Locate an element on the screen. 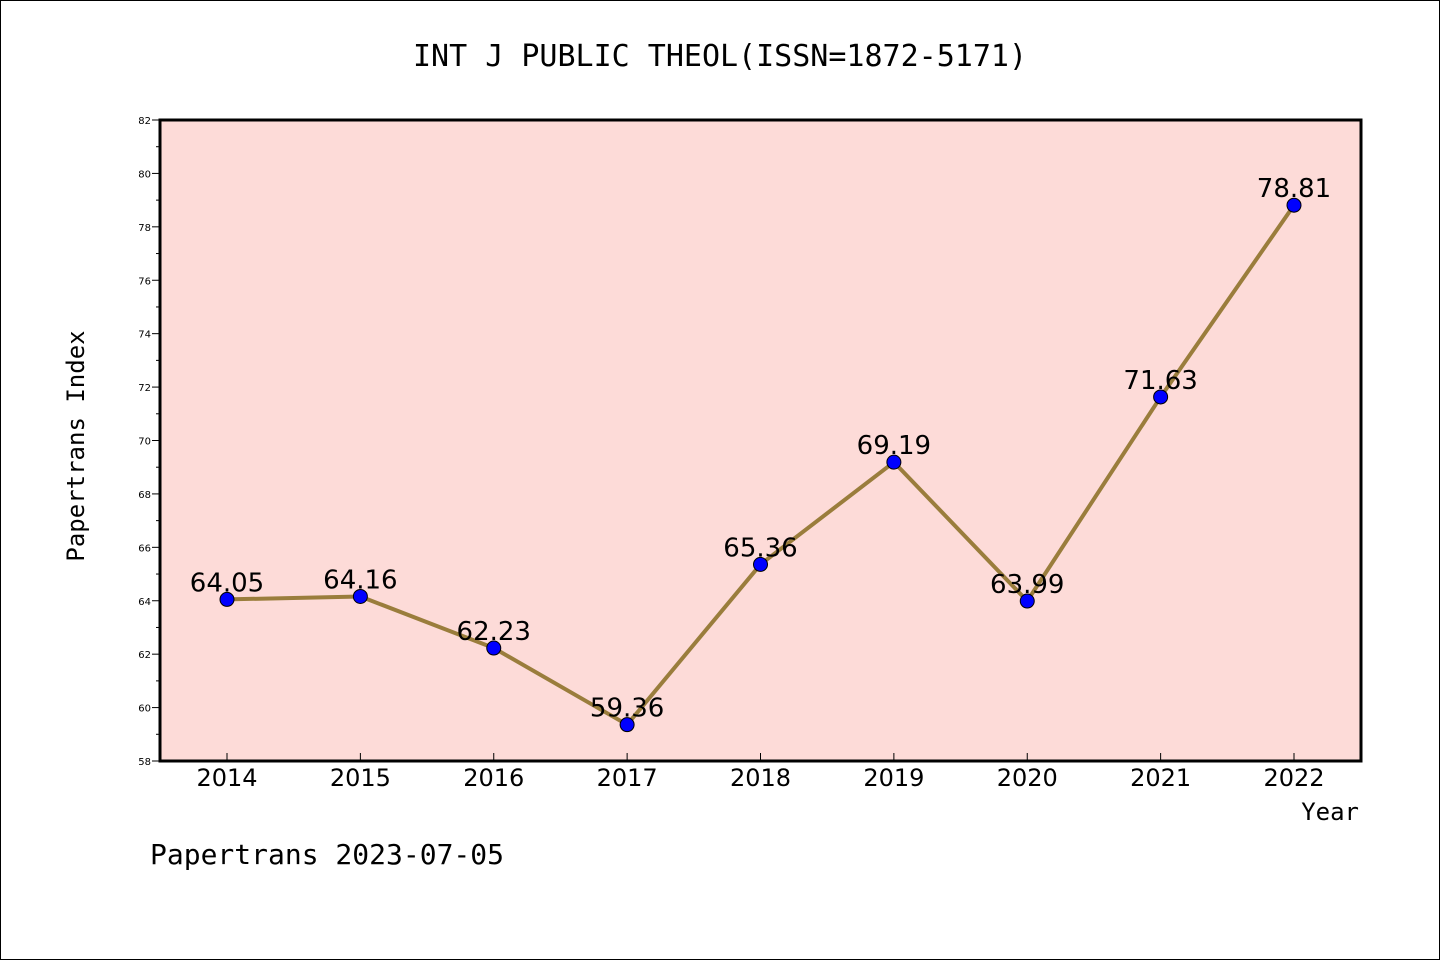 This screenshot has height=960, width=1440. data-label: 71.63 is located at coordinates (1160, 381).